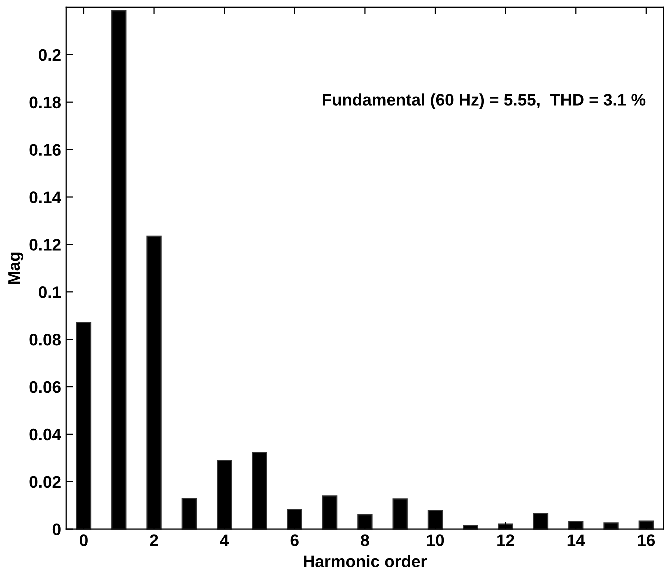 Image resolution: width=664 pixels, height=576 pixels. Describe the element at coordinates (577, 540) in the screenshot. I see `x-tick-label: 14` at that location.